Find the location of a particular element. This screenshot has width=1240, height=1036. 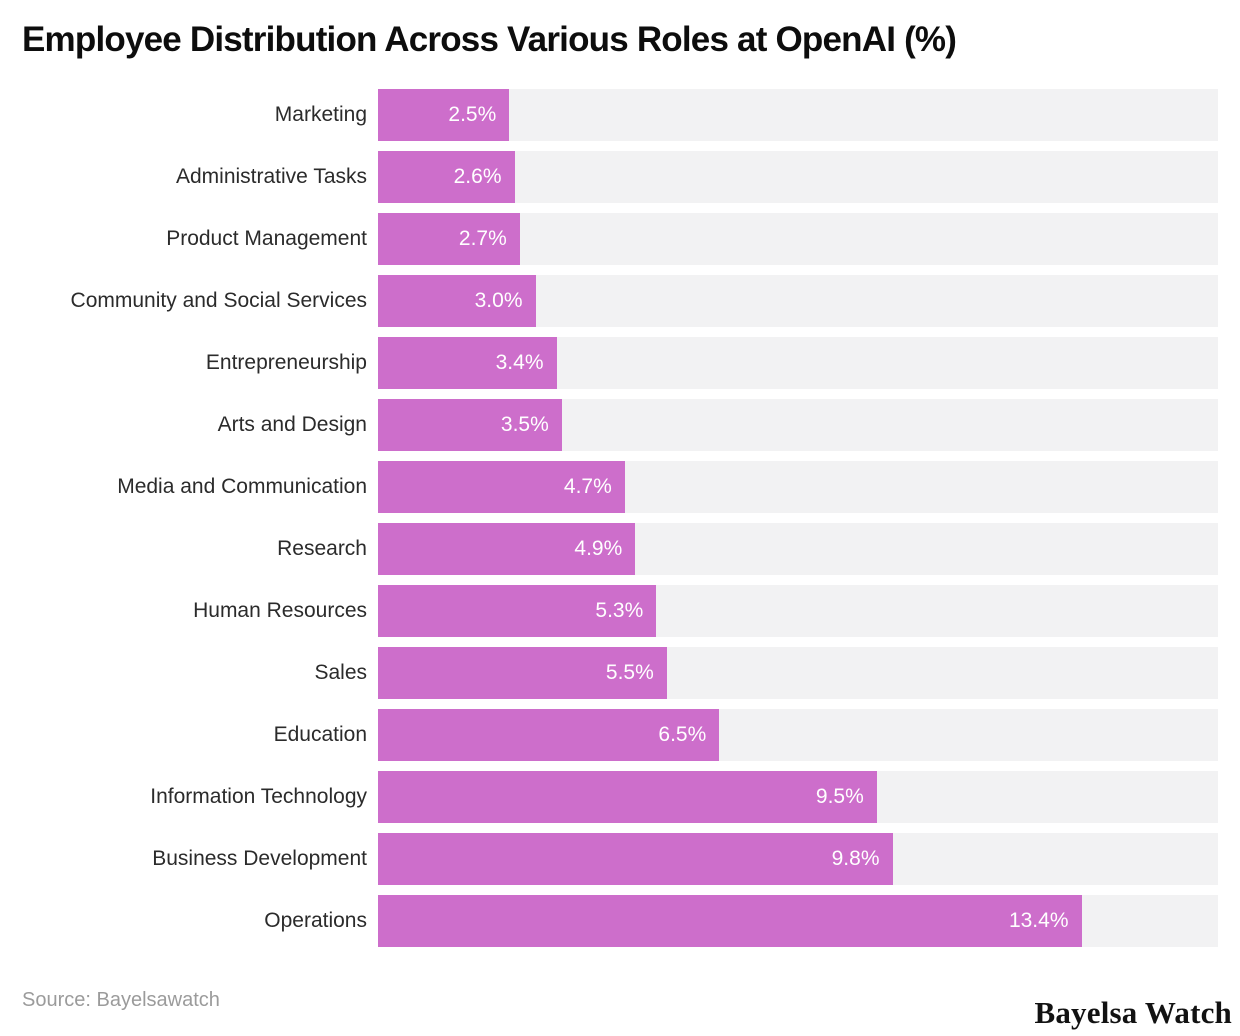

bar-row: Marketing 2.5% is located at coordinates (609, 115).